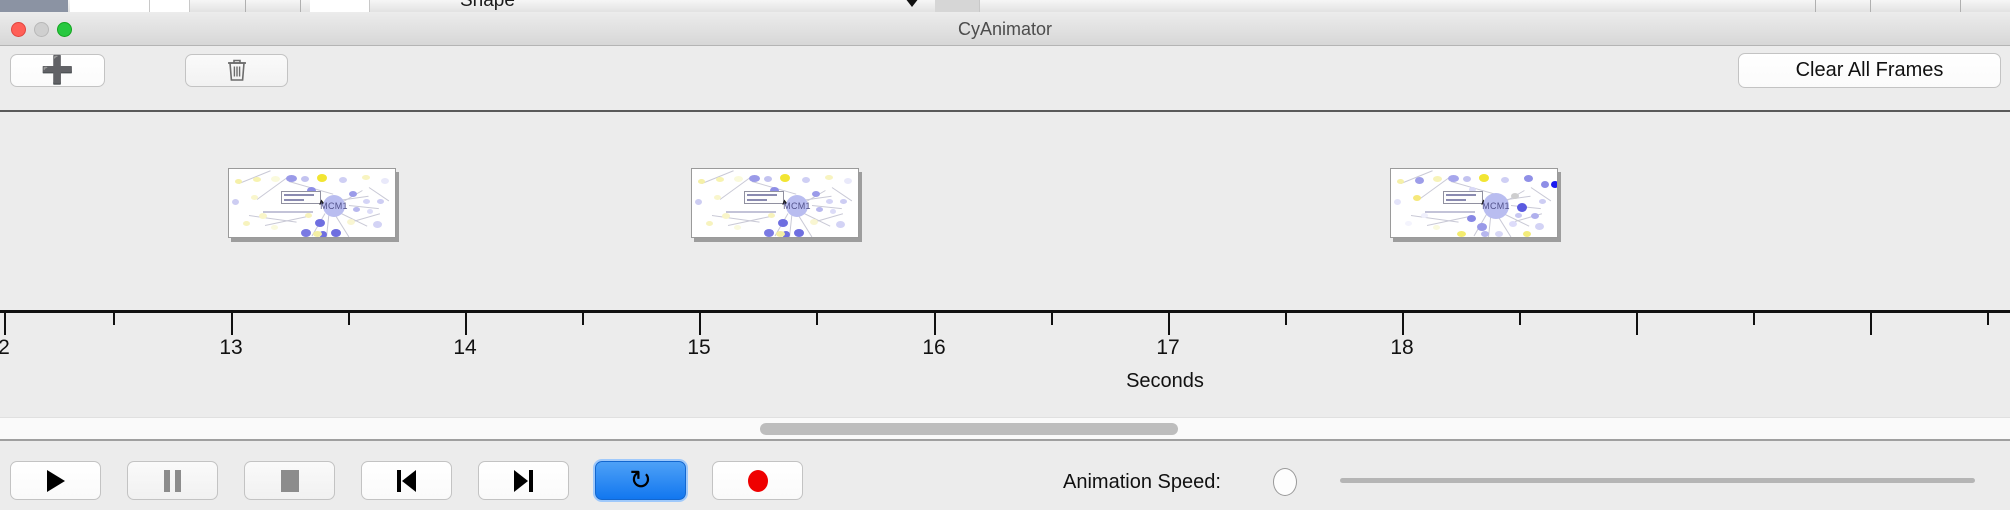 This screenshot has width=2010, height=510. I want to click on title-bar: CyAnimator, so click(1005, 29).